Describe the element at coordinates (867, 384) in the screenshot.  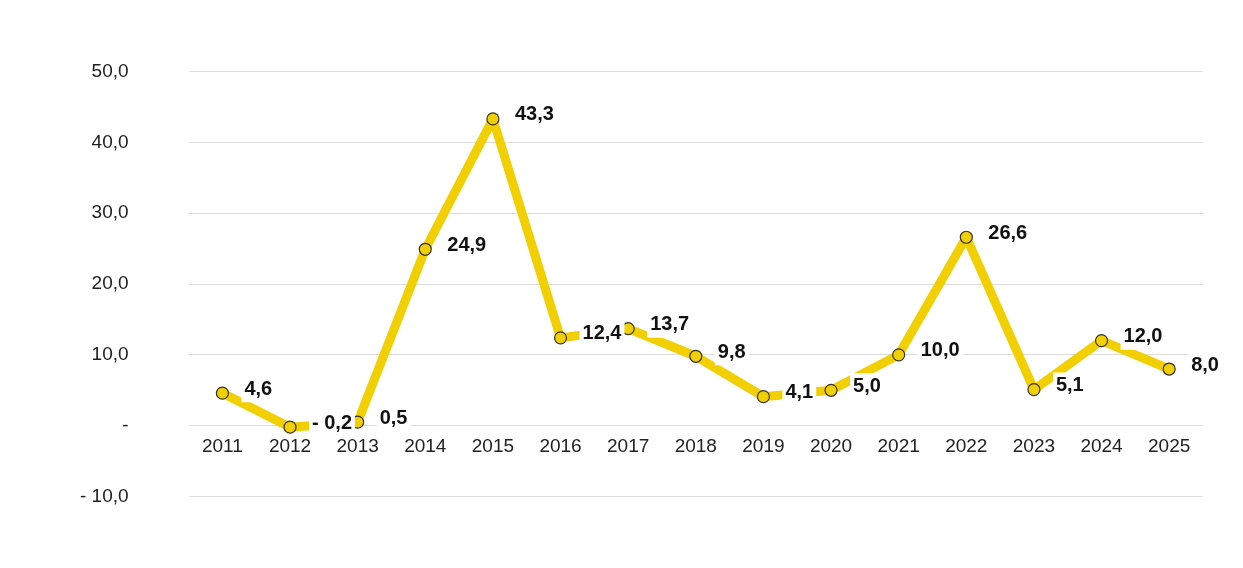
I see `data-label: 5,0` at that location.